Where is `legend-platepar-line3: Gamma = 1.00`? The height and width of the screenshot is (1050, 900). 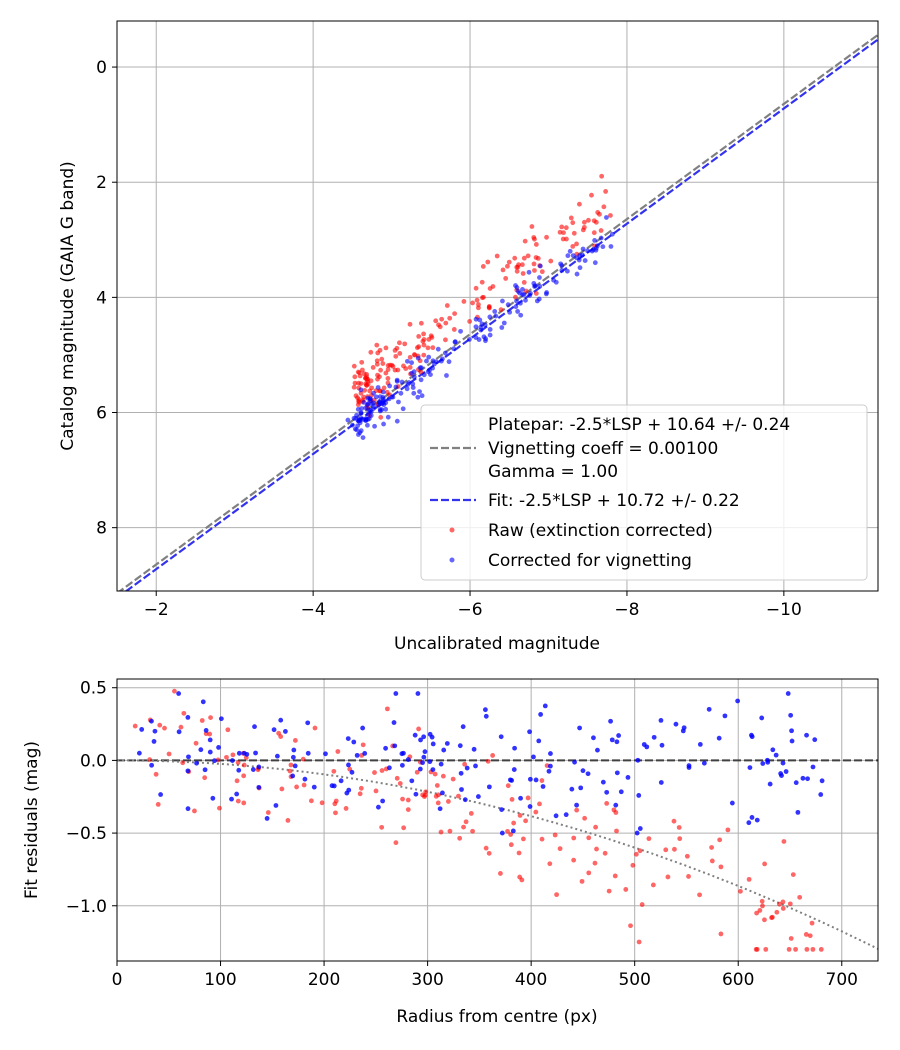 legend-platepar-line3: Gamma = 1.00 is located at coordinates (553, 472).